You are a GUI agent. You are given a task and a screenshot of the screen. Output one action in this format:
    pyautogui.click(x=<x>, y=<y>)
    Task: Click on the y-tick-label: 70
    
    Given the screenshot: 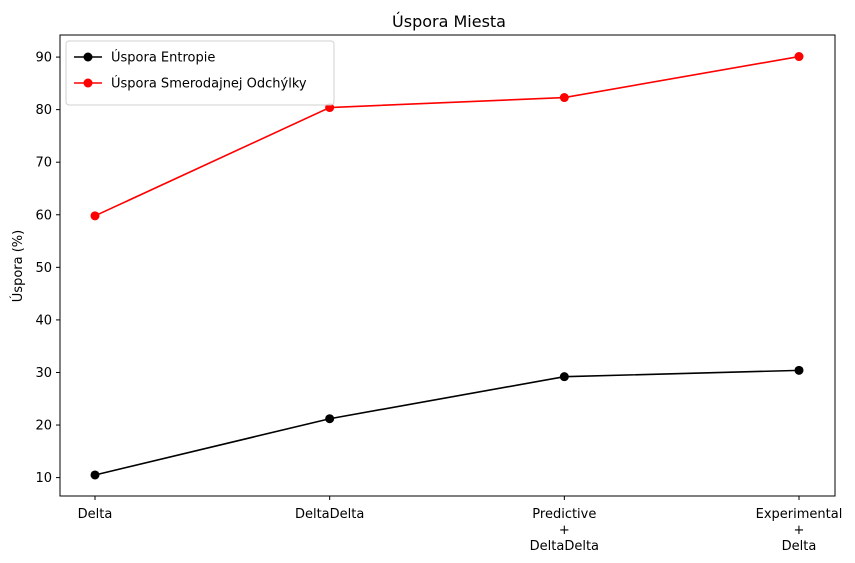 What is the action you would take?
    pyautogui.click(x=43, y=163)
    